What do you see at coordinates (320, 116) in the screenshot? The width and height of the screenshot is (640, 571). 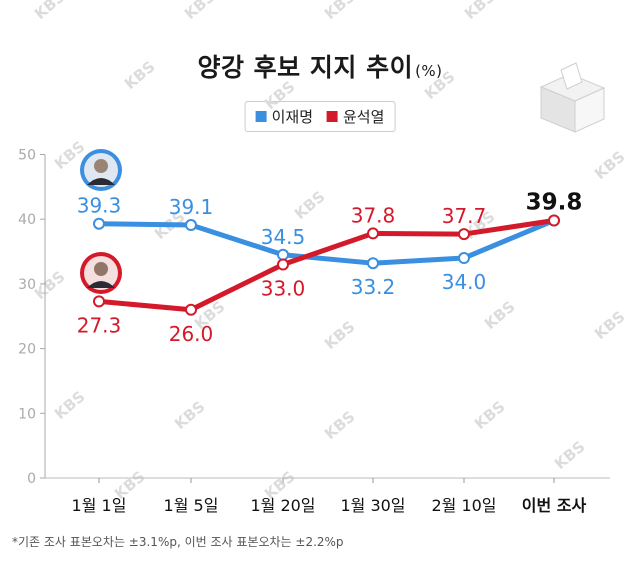 I see `legend: 이재명 윤석열` at bounding box center [320, 116].